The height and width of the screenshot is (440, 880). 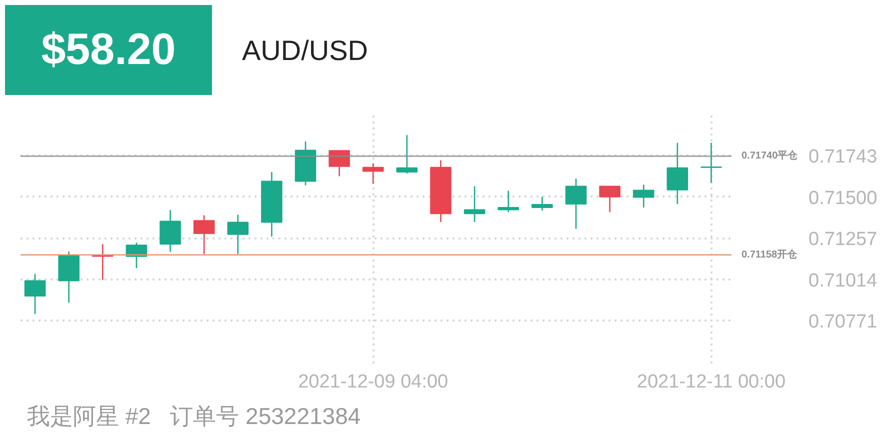 I want to click on x-tick-label: 2021-12-09 04:00, so click(x=373, y=382).